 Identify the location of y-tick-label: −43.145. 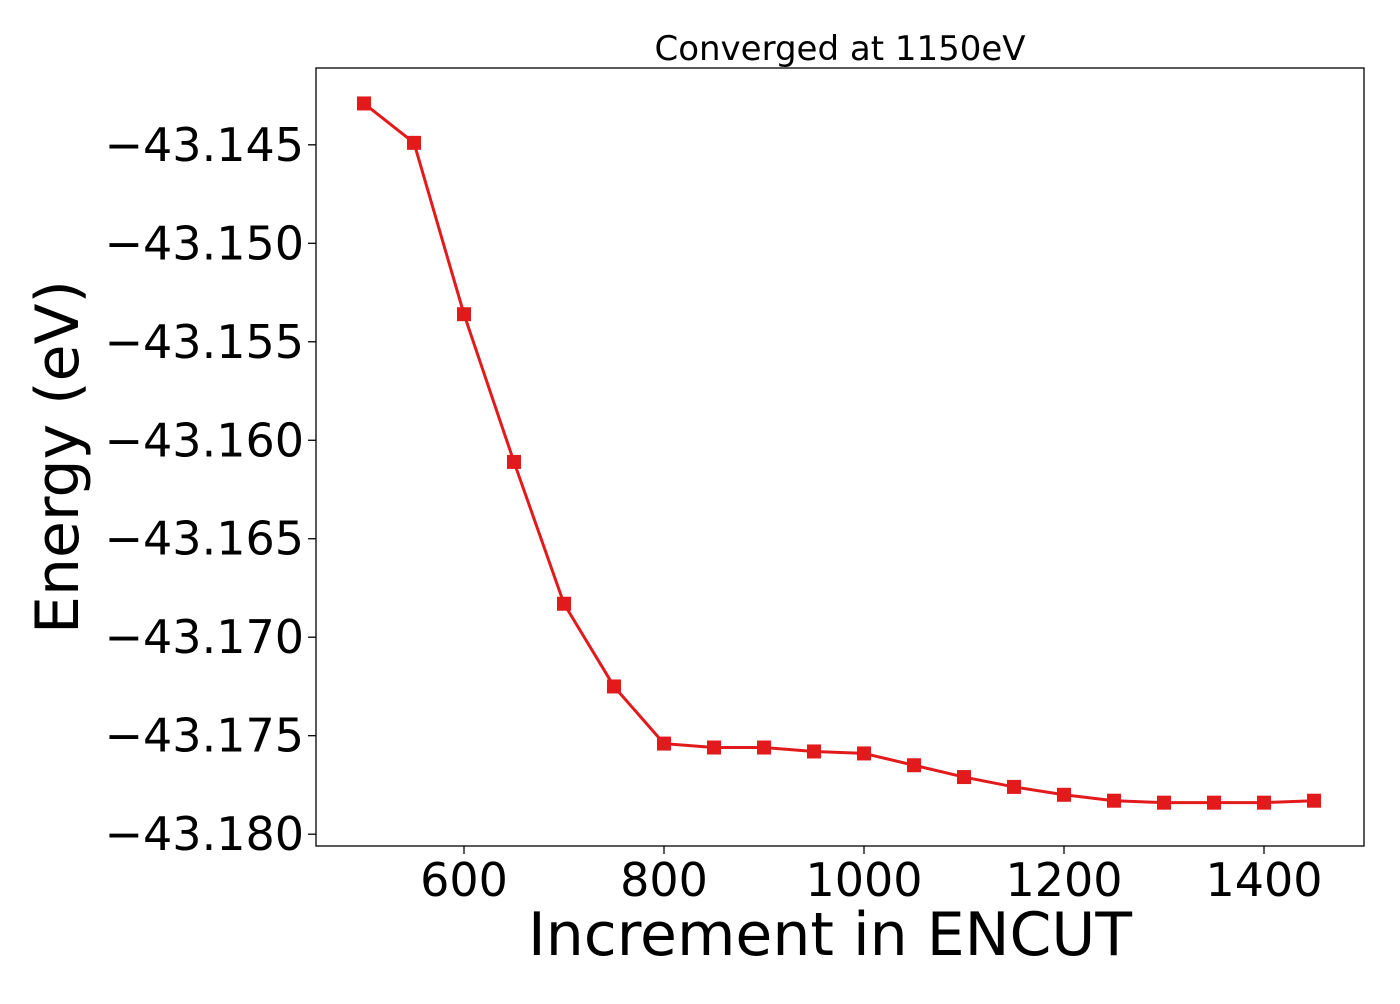
(205, 145).